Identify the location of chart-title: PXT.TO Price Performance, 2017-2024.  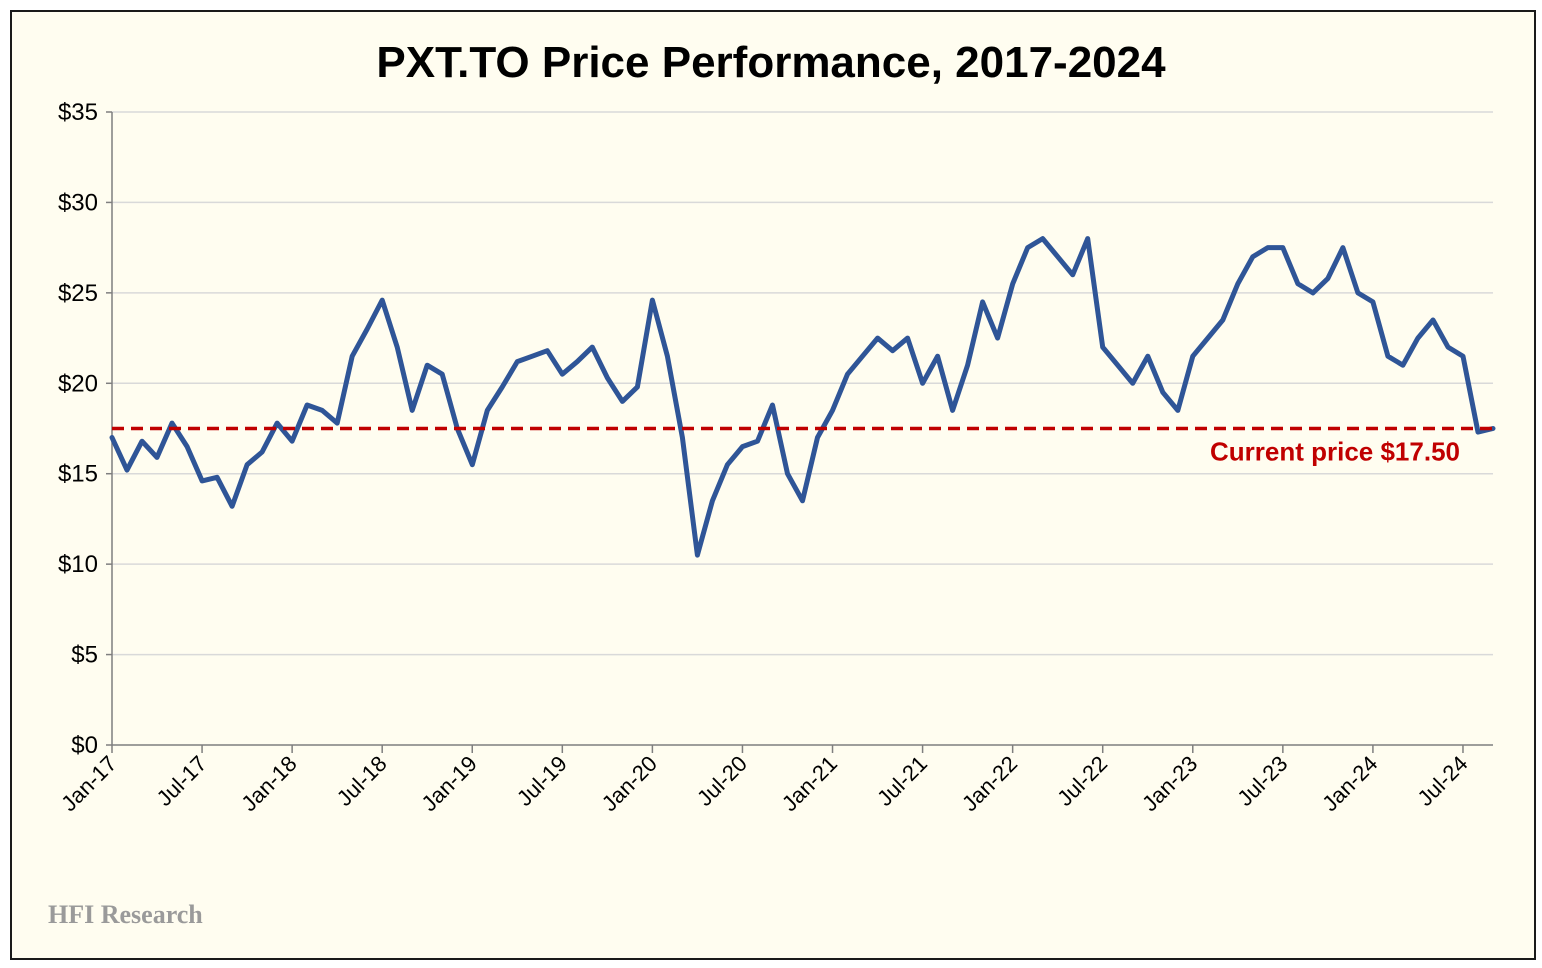
(771, 62).